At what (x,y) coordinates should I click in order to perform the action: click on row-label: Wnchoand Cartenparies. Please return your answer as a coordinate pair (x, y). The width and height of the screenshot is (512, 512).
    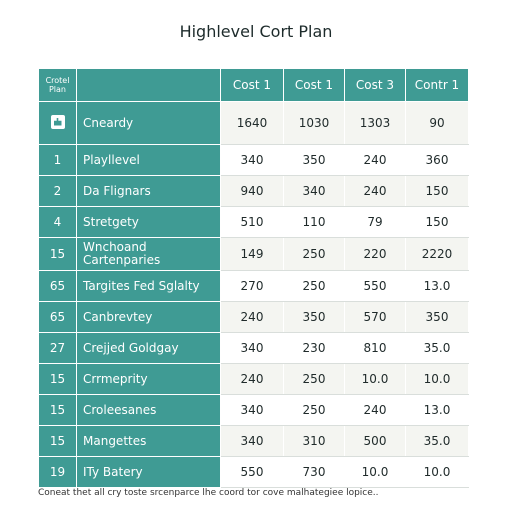
    Looking at the image, I should click on (148, 254).